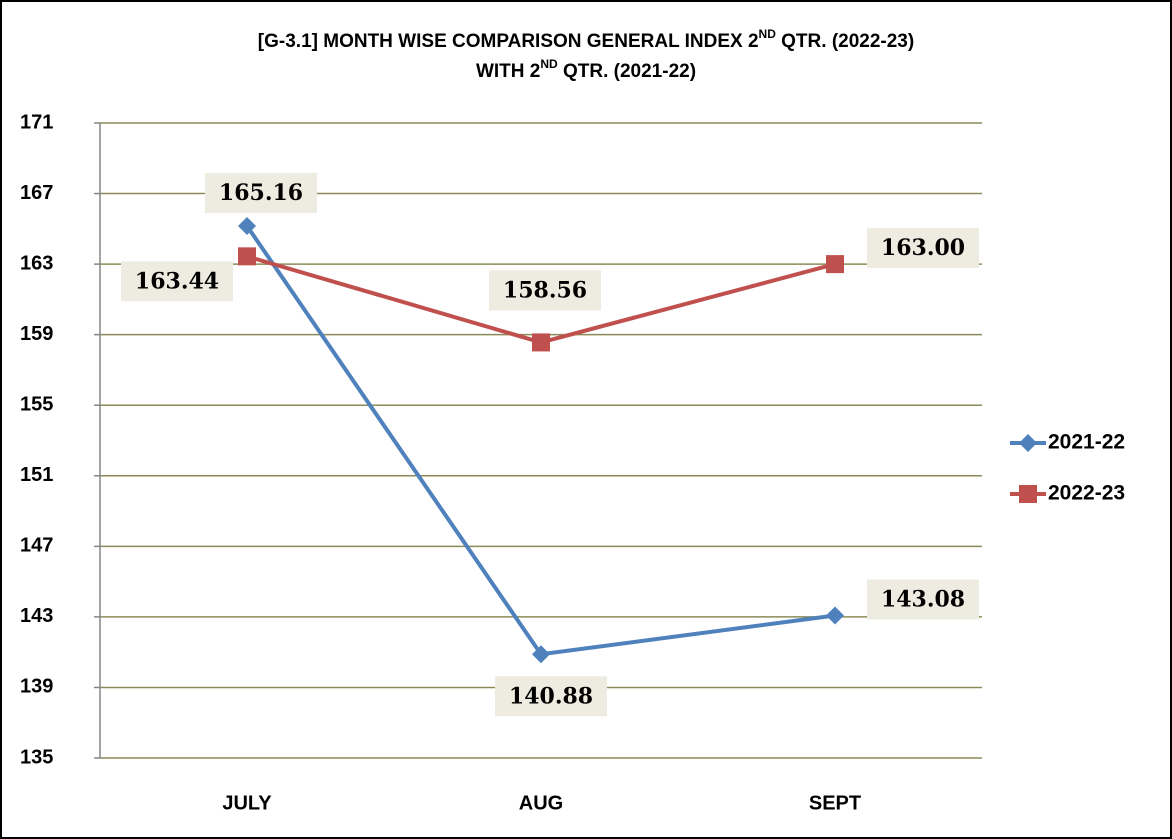 Image resolution: width=1172 pixels, height=839 pixels. What do you see at coordinates (36, 616) in the screenshot?
I see `y-tick-label: 143` at bounding box center [36, 616].